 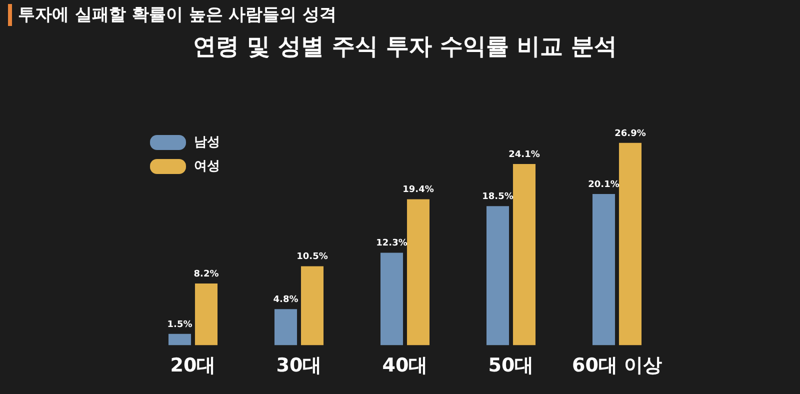 I want to click on data-label: 10.5%, so click(x=312, y=257).